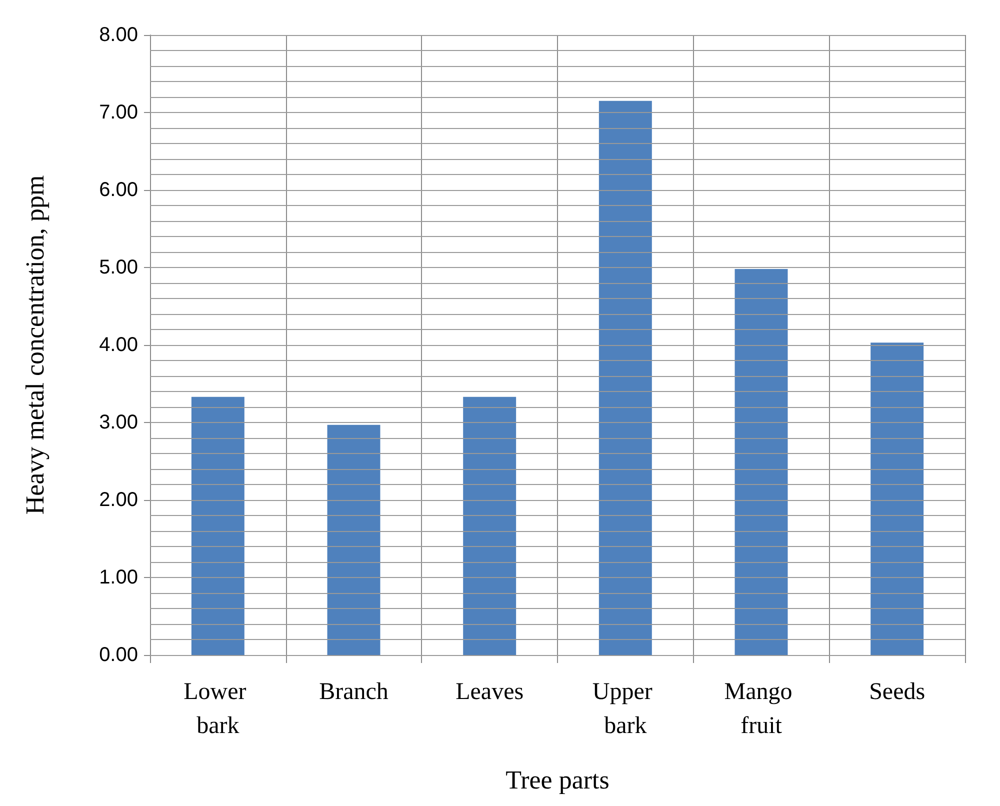  Describe the element at coordinates (118, 190) in the screenshot. I see `y-tick-label: 6.00` at that location.